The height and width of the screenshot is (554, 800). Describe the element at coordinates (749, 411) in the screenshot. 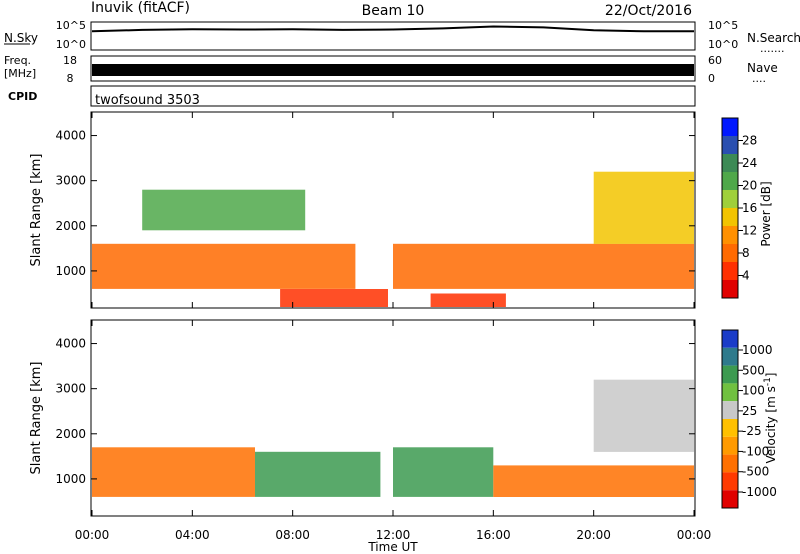

I see `colorbar-tick-label: 25` at that location.